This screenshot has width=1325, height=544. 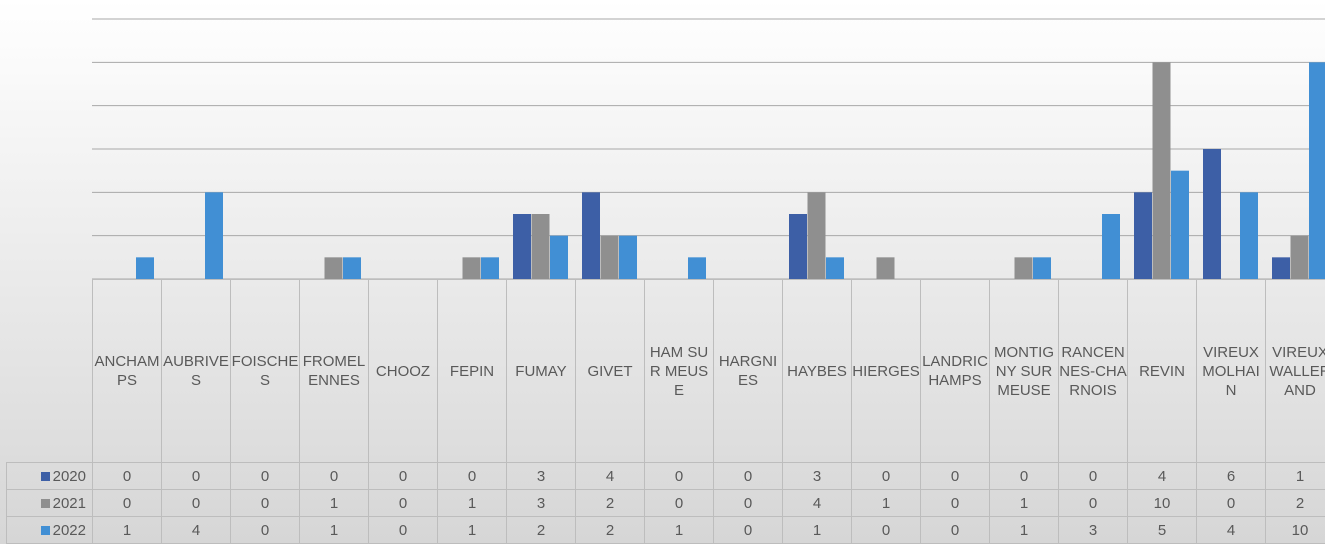 I want to click on table-value-text: 10, so click(x=1162, y=503).